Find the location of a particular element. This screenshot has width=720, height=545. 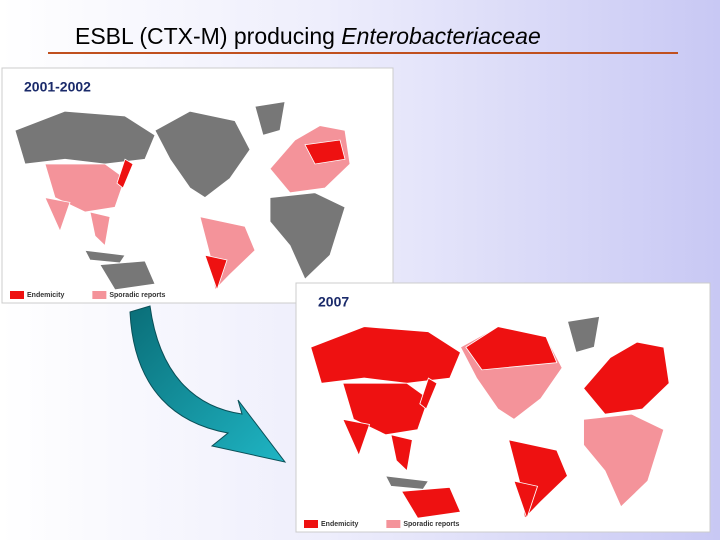

map-label: 2007 is located at coordinates (333, 302).